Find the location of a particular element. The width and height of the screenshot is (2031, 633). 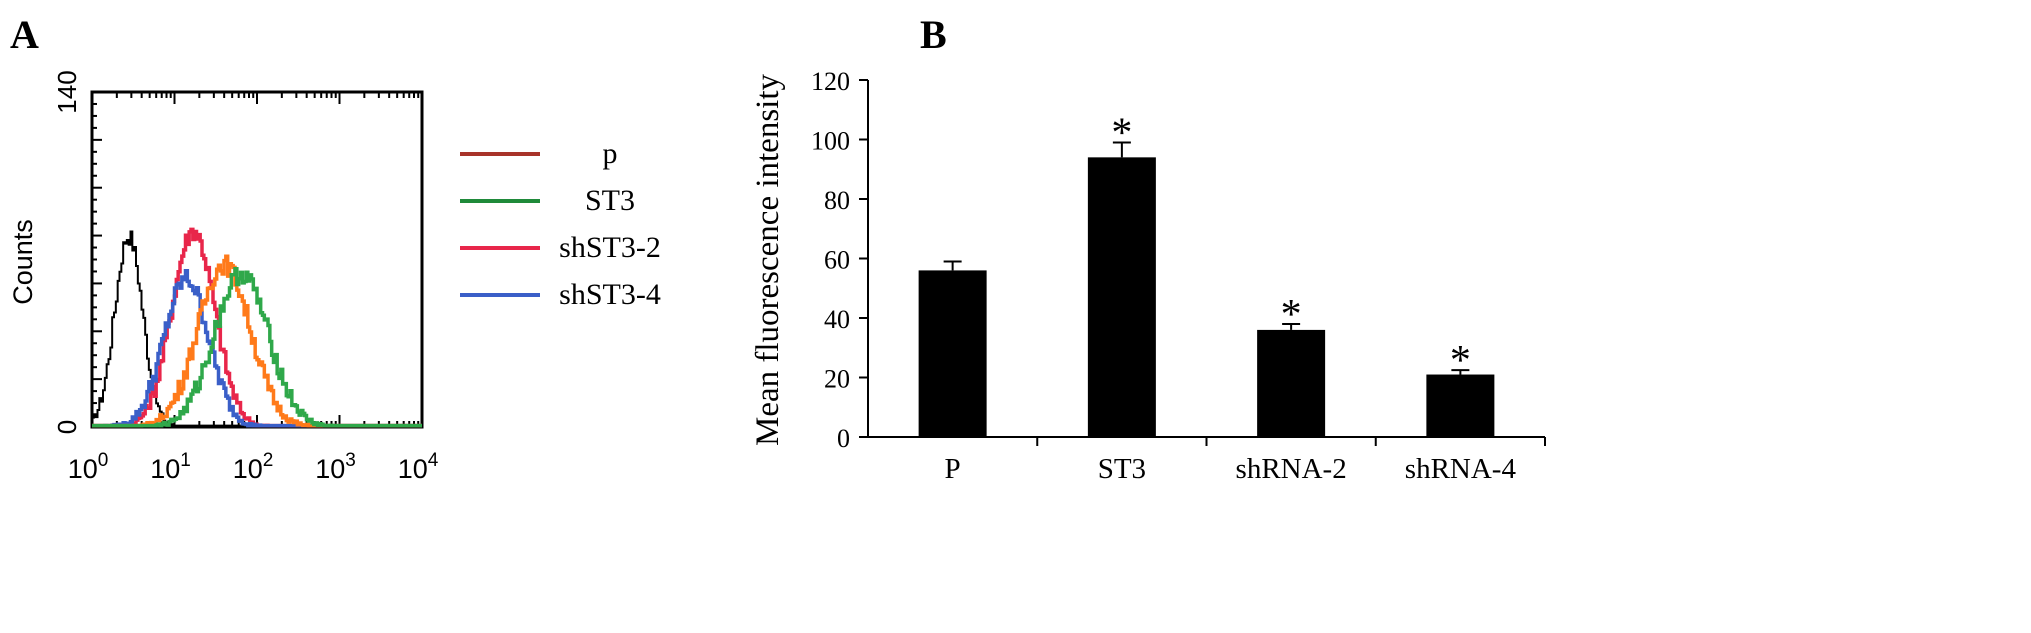

bar-y-axis-label: Mean fluorescence intensity is located at coordinates (768, 259).